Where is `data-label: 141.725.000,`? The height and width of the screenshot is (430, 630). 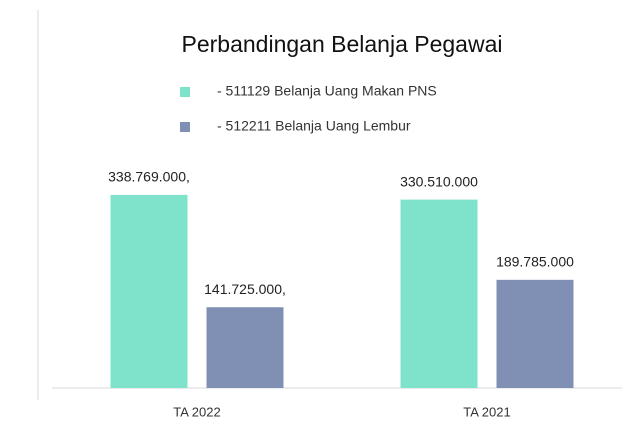 data-label: 141.725.000, is located at coordinates (245, 289).